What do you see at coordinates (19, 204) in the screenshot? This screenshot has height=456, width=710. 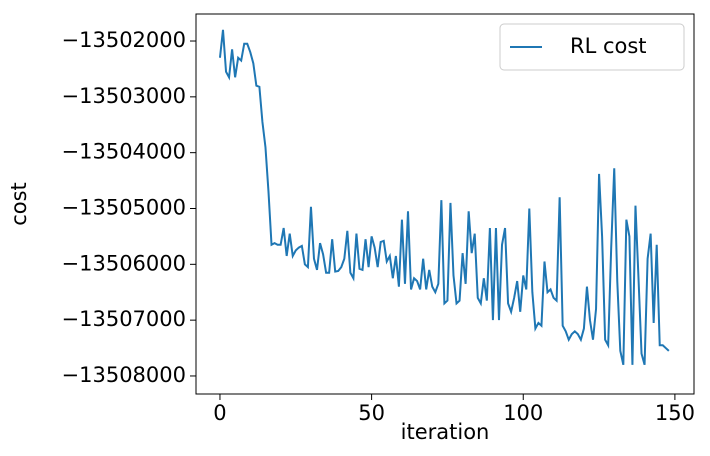 I see `y-axis-label: cost` at bounding box center [19, 204].